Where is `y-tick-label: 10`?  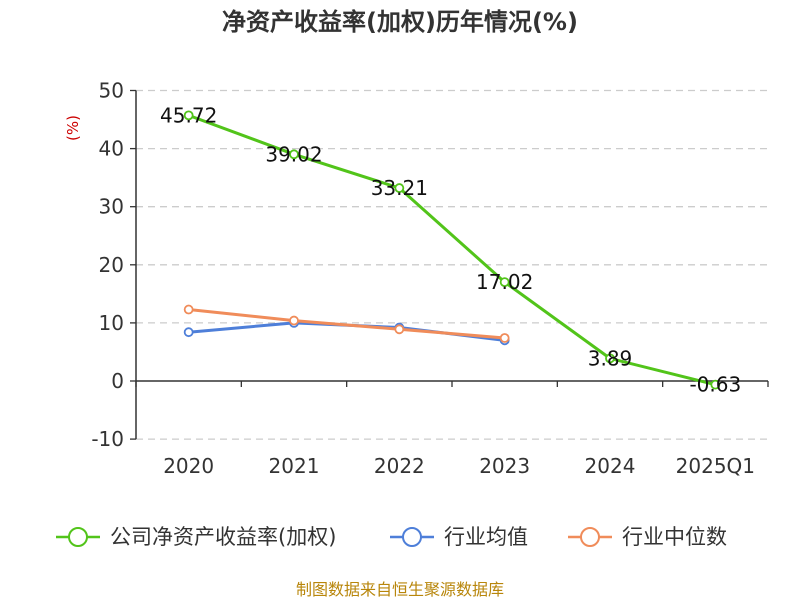
y-tick-label: 10 is located at coordinates (111, 323).